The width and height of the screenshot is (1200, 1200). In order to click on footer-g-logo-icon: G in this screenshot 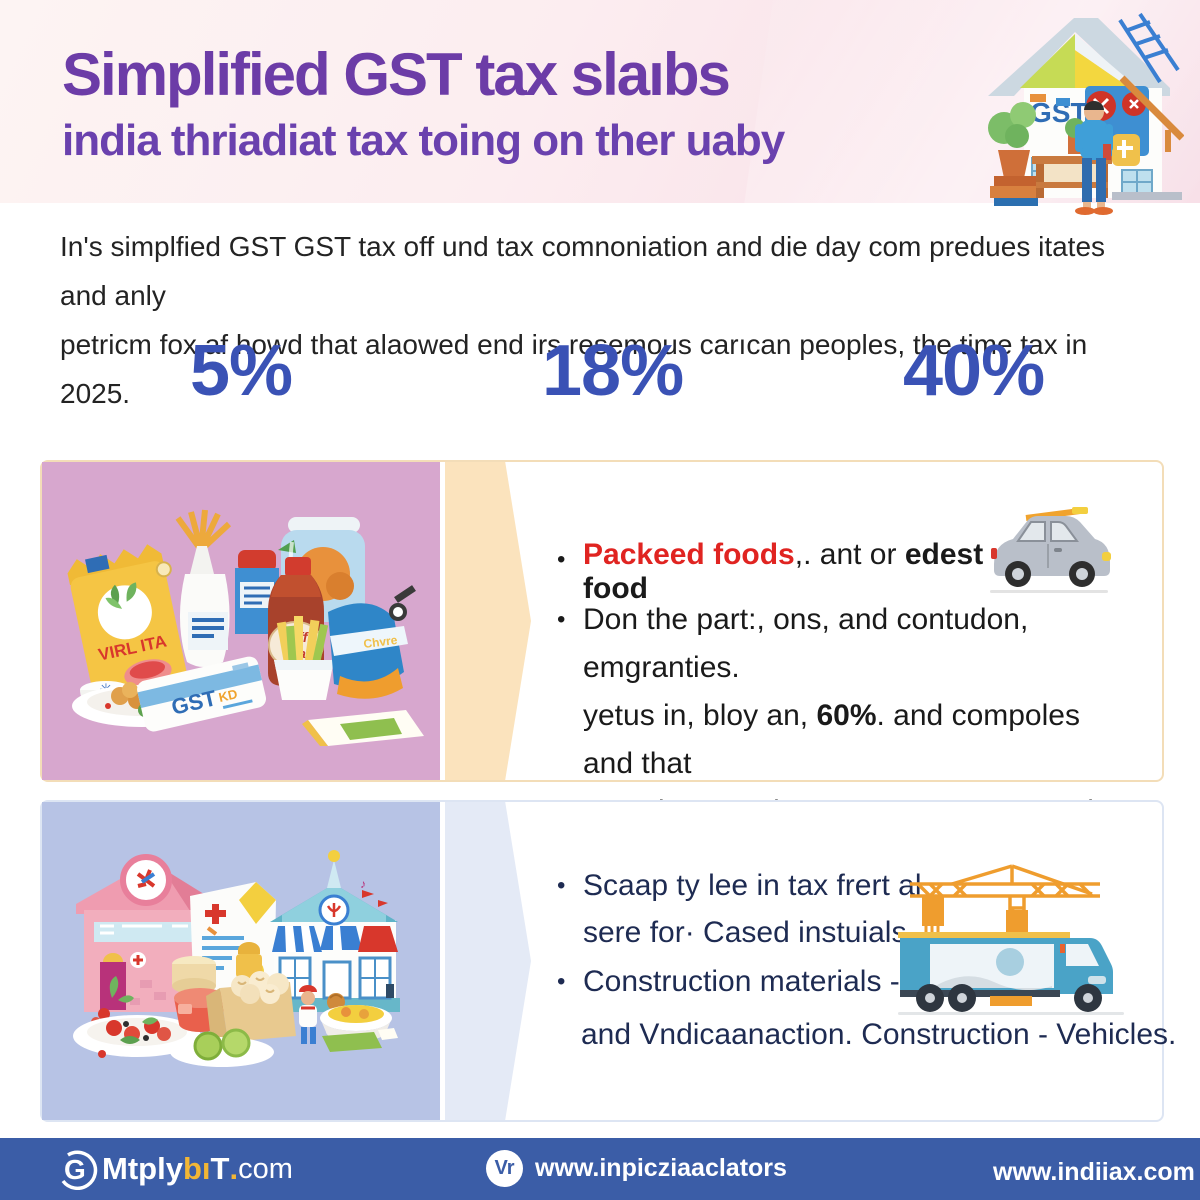, I will do `click(79, 1170)`.